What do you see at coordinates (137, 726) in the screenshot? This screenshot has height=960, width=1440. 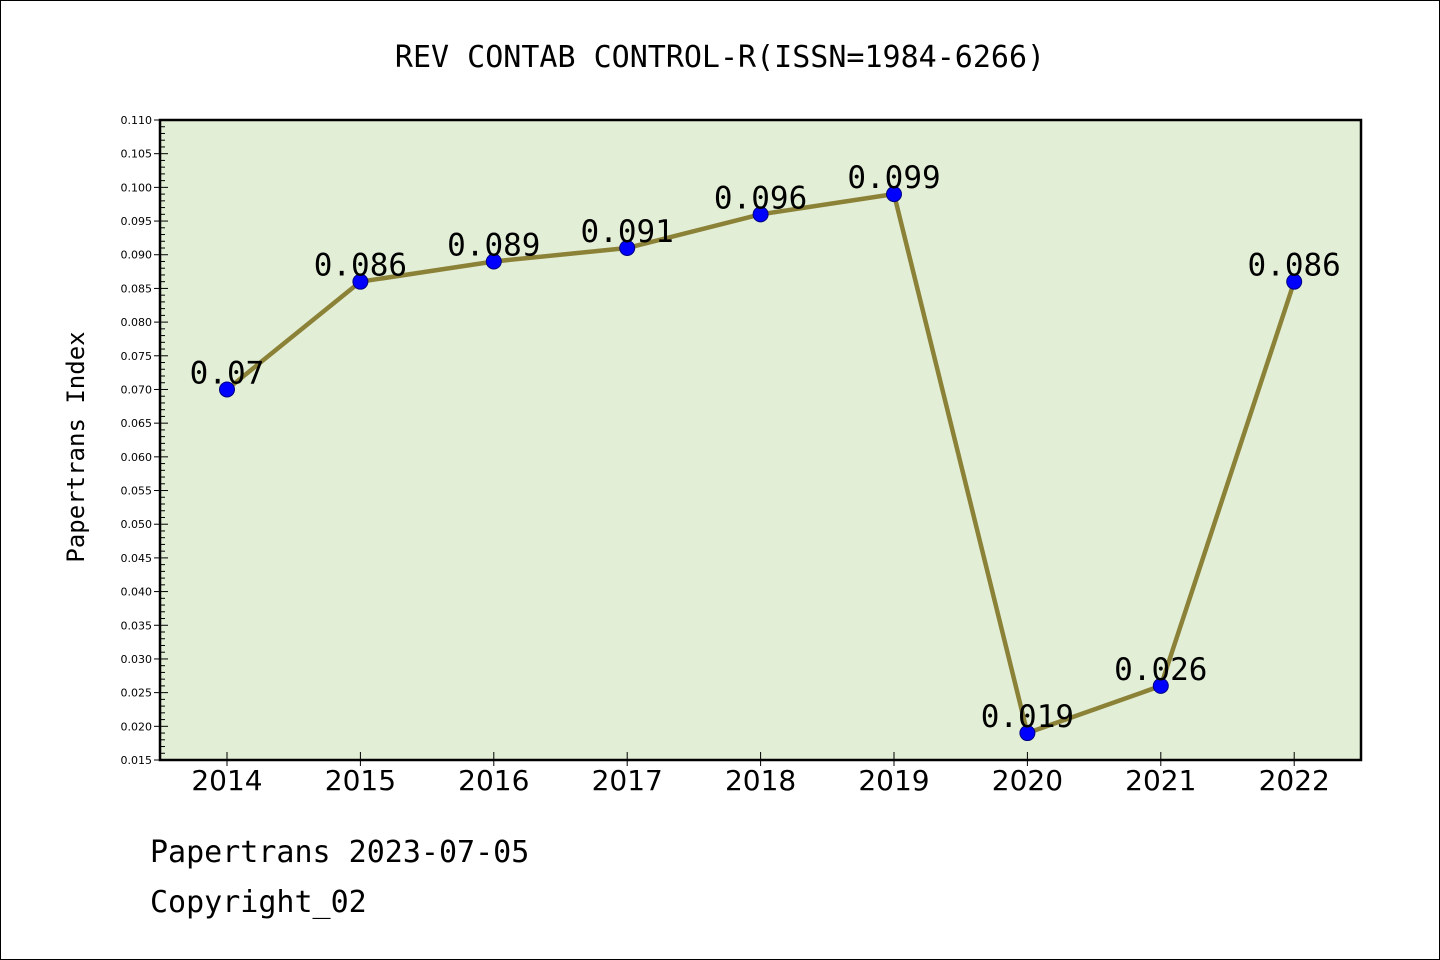 I see `y-tick-label: 0.020` at bounding box center [137, 726].